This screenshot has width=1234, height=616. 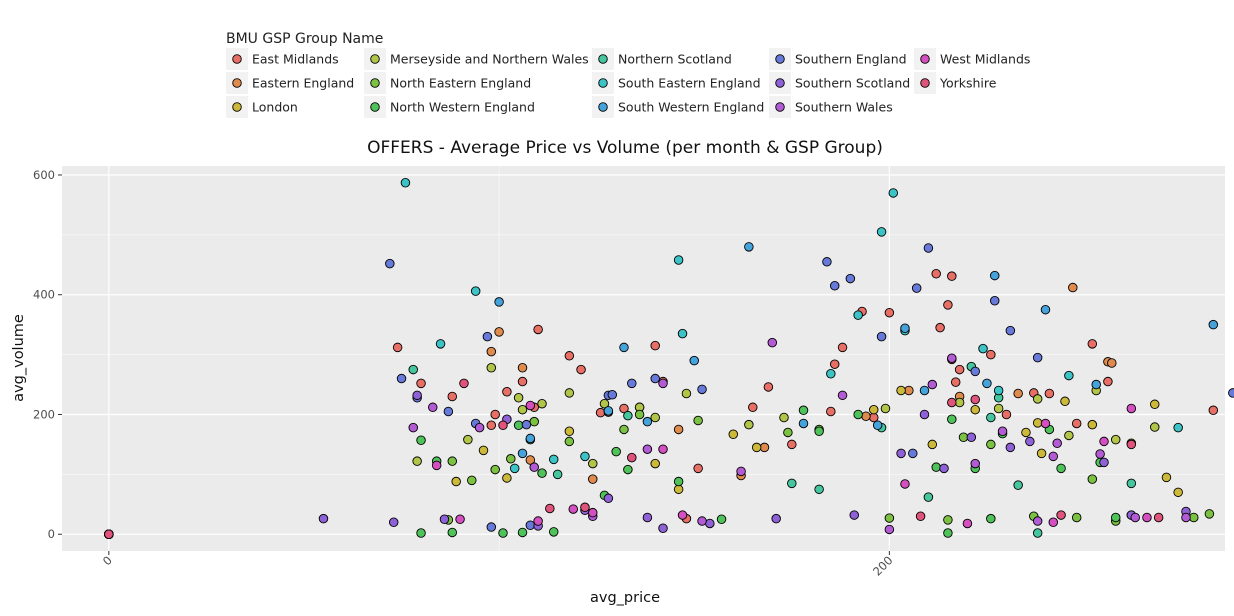 I want to click on legend-item: Southern Wales, so click(x=831, y=107).